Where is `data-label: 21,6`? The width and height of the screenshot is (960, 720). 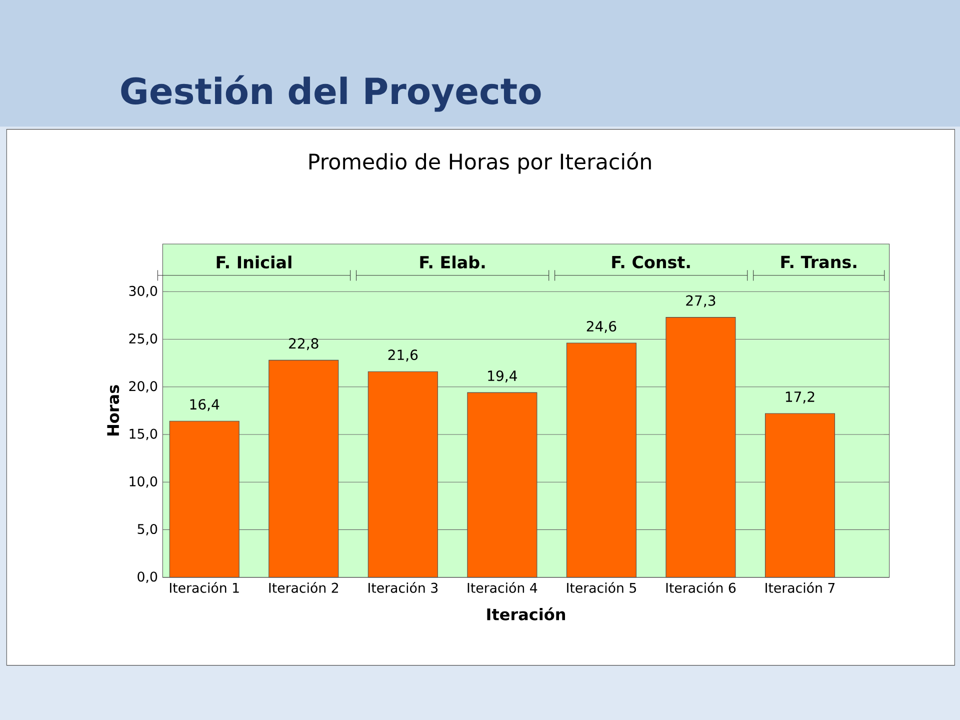 data-label: 21,6 is located at coordinates (403, 356).